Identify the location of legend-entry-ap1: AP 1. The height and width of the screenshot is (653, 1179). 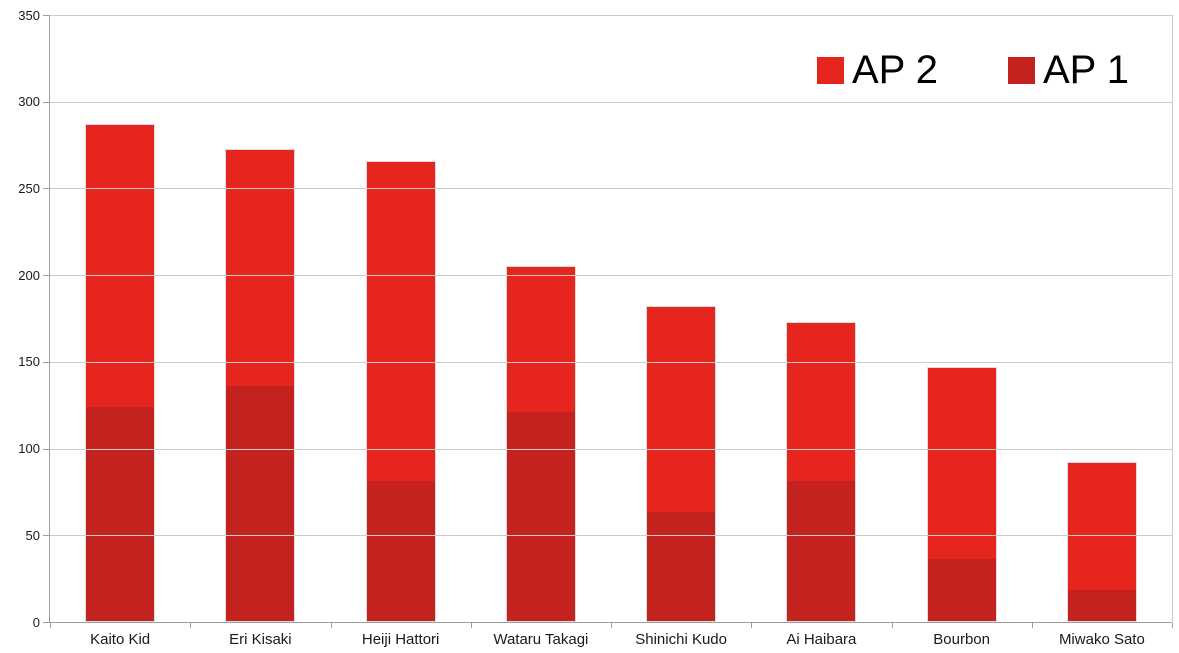
(1068, 70).